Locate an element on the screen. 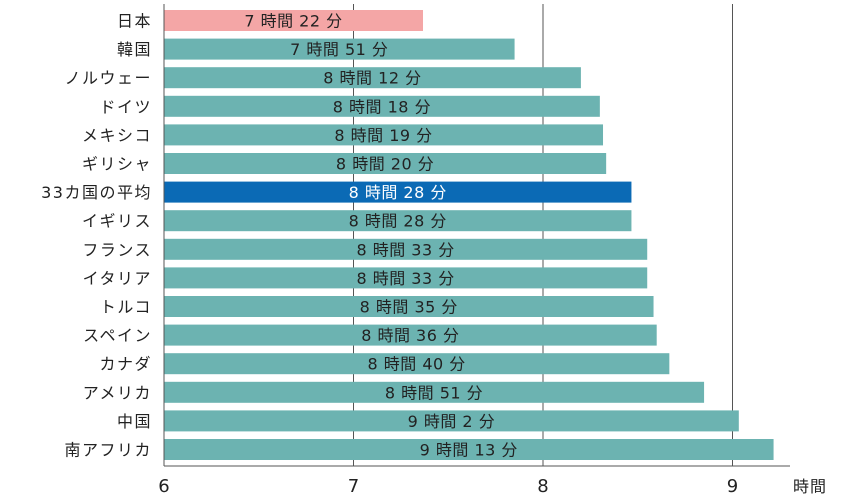  bar-value-label: 8 時間 18 分 is located at coordinates (382, 106).